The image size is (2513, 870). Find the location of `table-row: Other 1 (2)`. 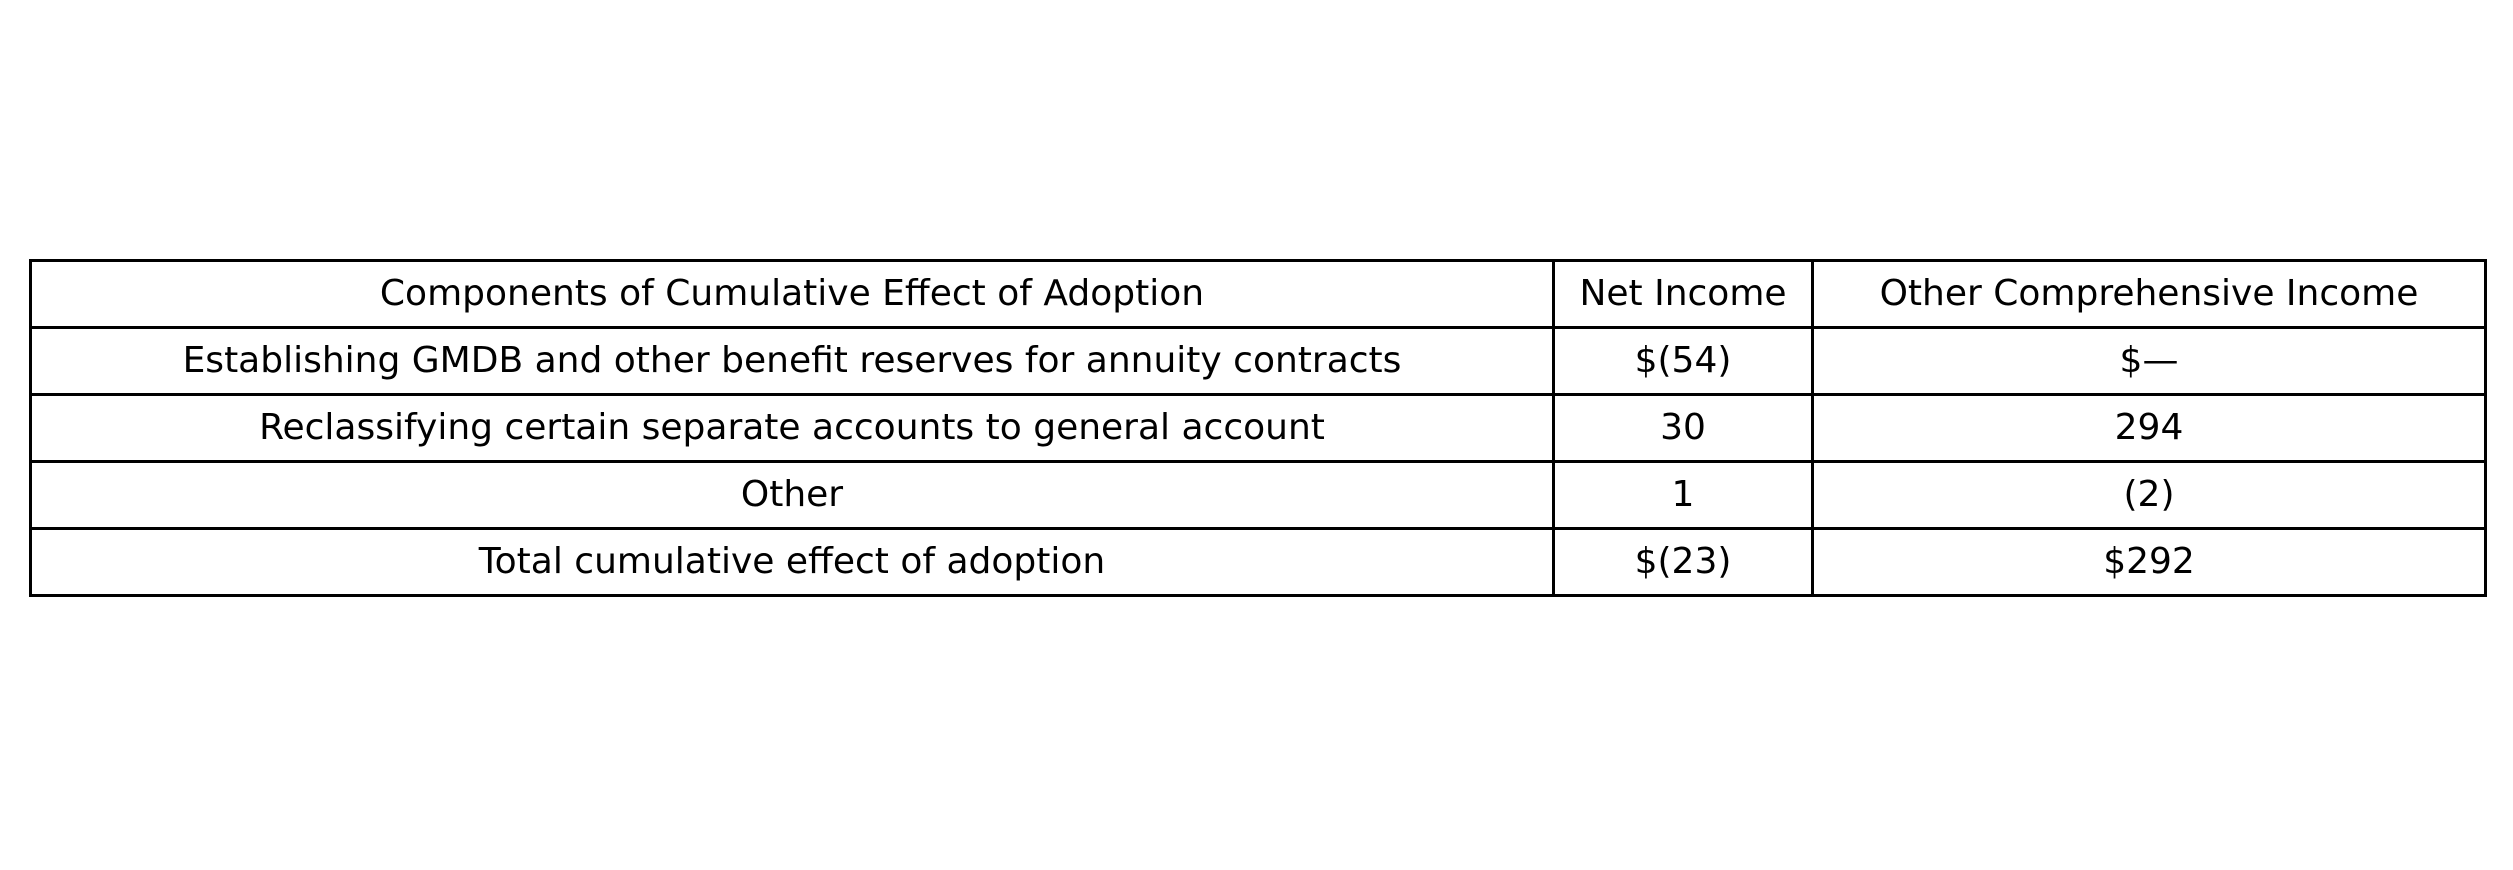

table-row: Other 1 (2) is located at coordinates (1258, 495).